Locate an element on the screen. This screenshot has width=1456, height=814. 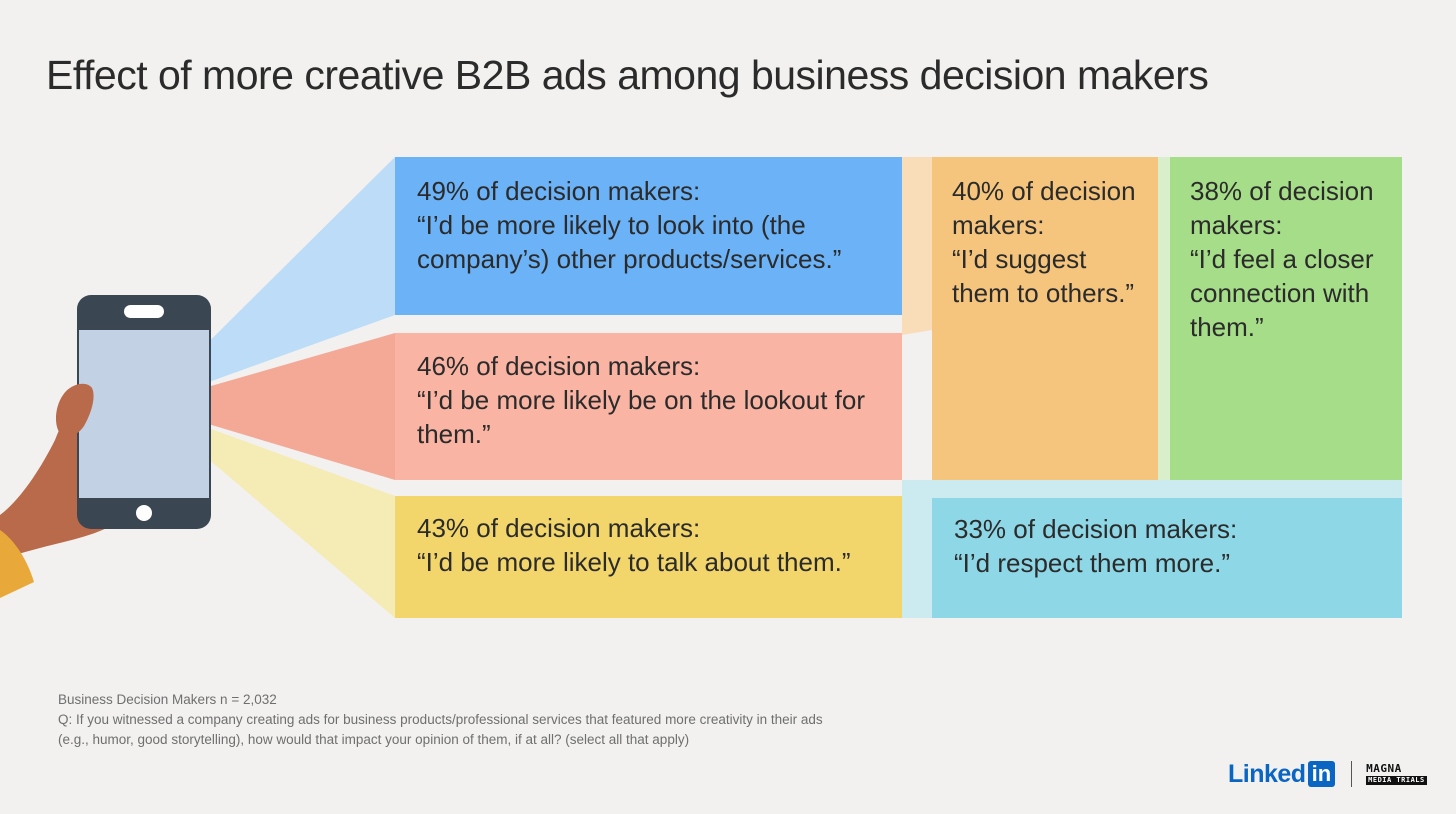
band-orange-lower is located at coordinates (917, 322).